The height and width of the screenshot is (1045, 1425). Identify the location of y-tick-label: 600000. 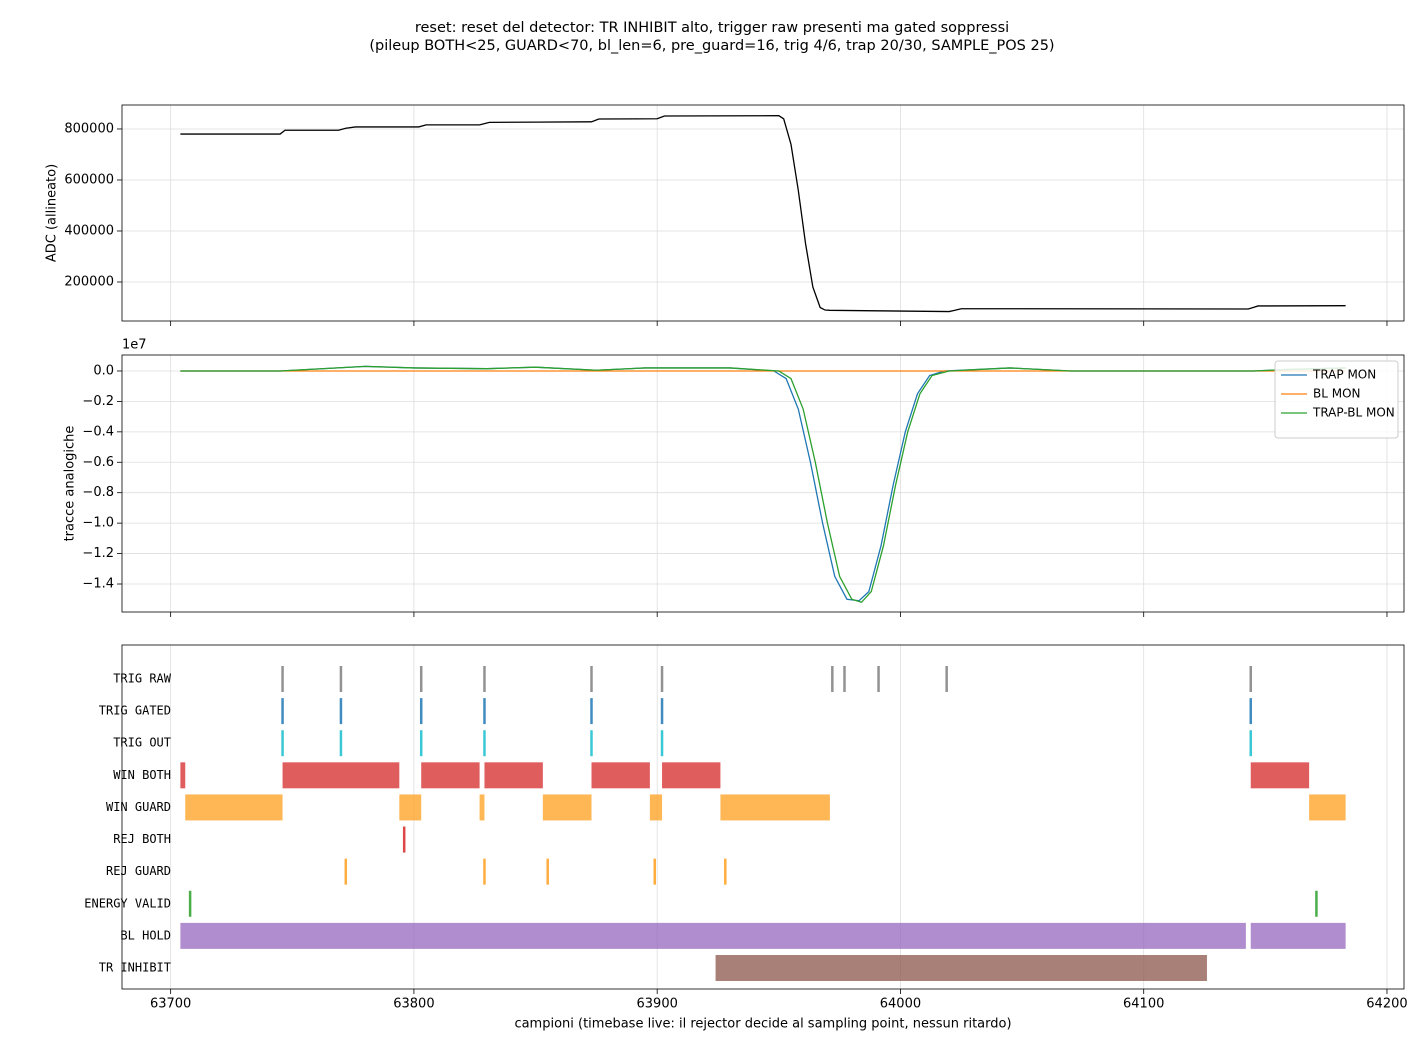
(89, 179).